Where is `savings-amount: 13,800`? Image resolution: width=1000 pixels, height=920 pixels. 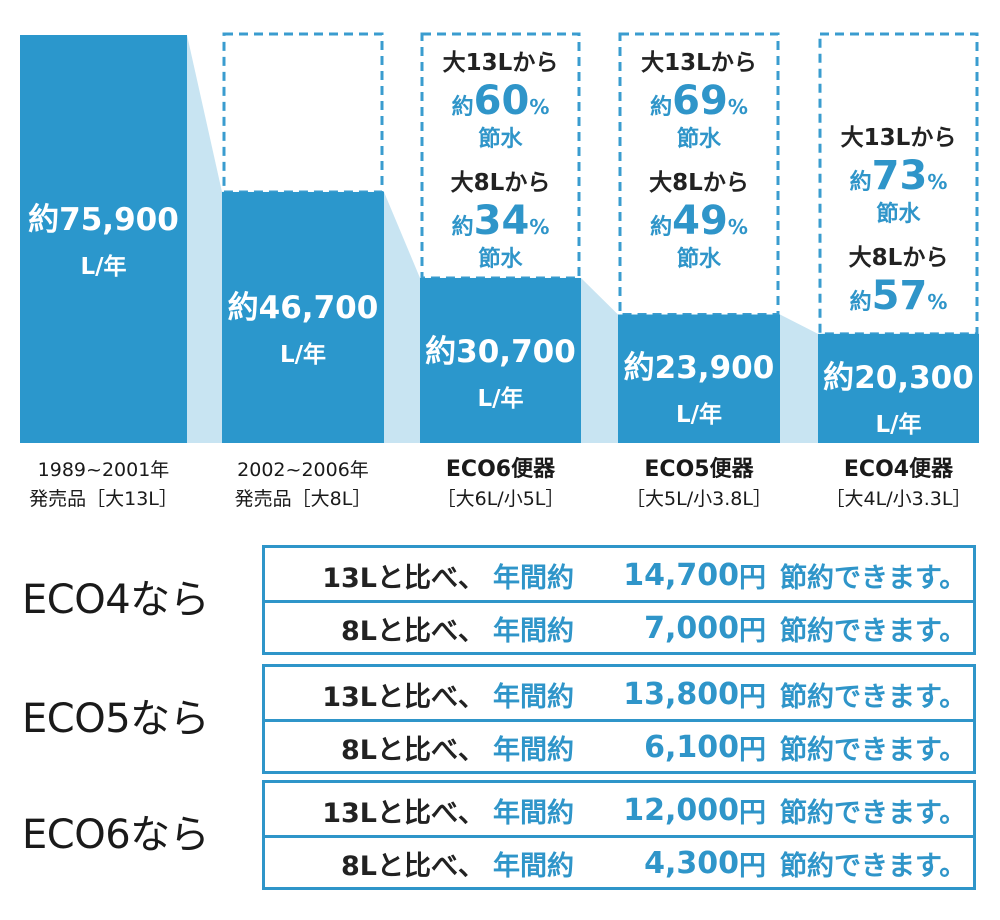
savings-amount: 13,800 is located at coordinates (681, 694).